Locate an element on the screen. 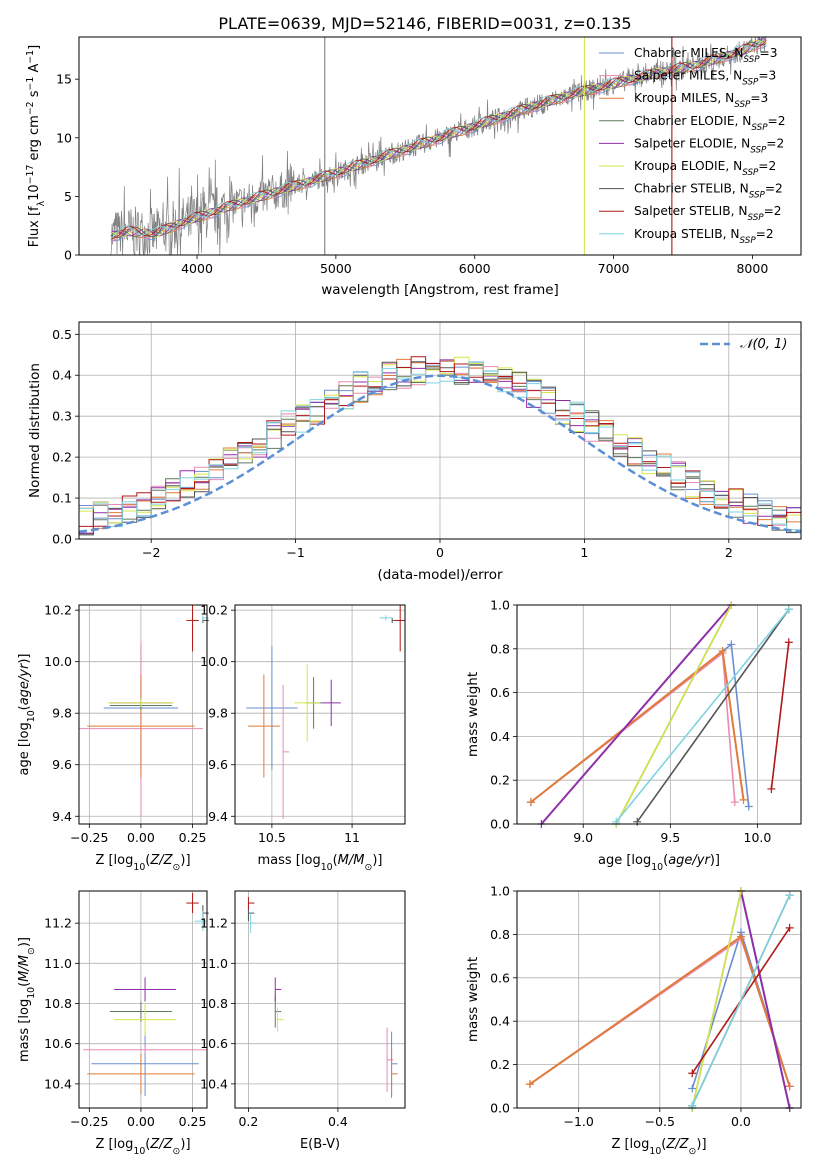 Image resolution: width=819 pixels, height=1170 pixels. residuals-ylabel: Normed distribution is located at coordinates (35, 430).